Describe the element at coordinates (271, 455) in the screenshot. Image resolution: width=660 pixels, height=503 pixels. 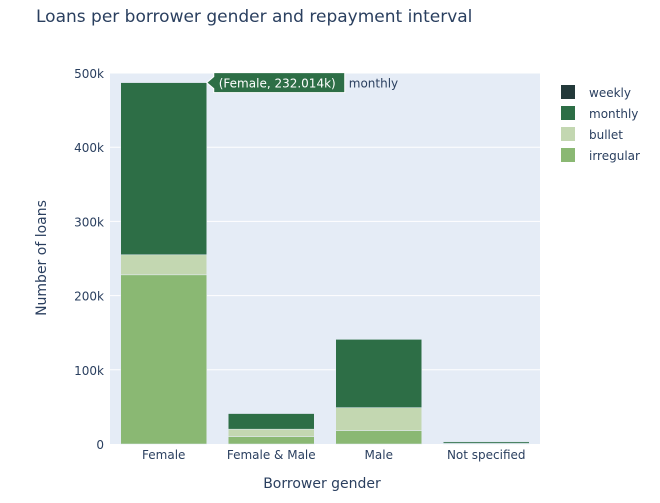
I see `x-tick-label: Female & Male` at that location.